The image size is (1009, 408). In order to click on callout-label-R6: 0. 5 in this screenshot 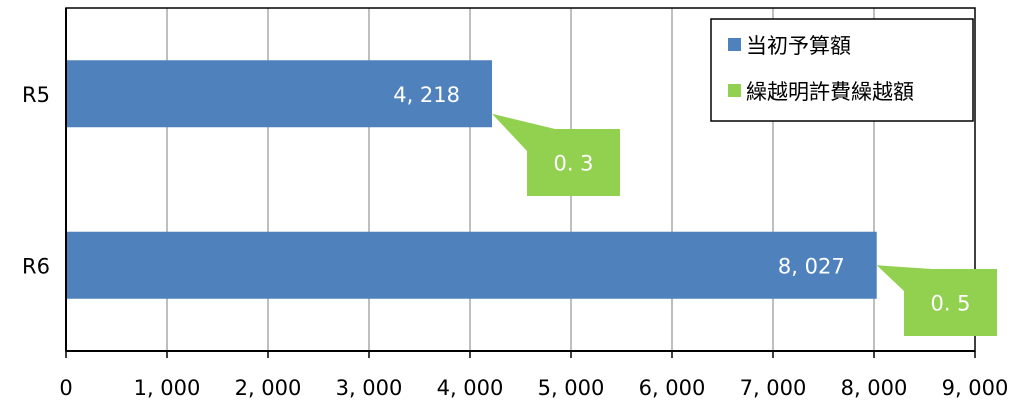, I will do `click(950, 304)`.